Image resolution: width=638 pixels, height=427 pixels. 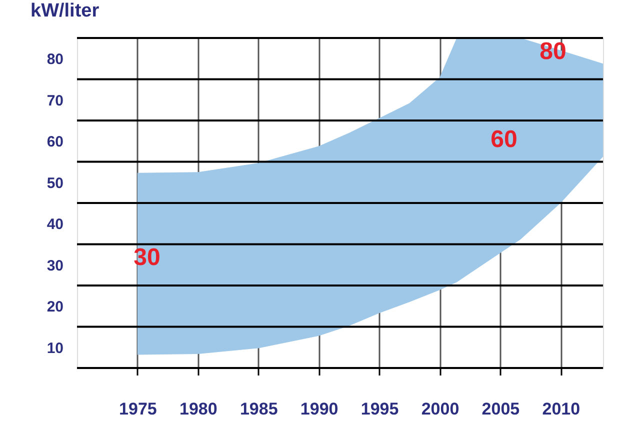 What do you see at coordinates (55, 101) in the screenshot?
I see `y-tick-label: 70` at bounding box center [55, 101].